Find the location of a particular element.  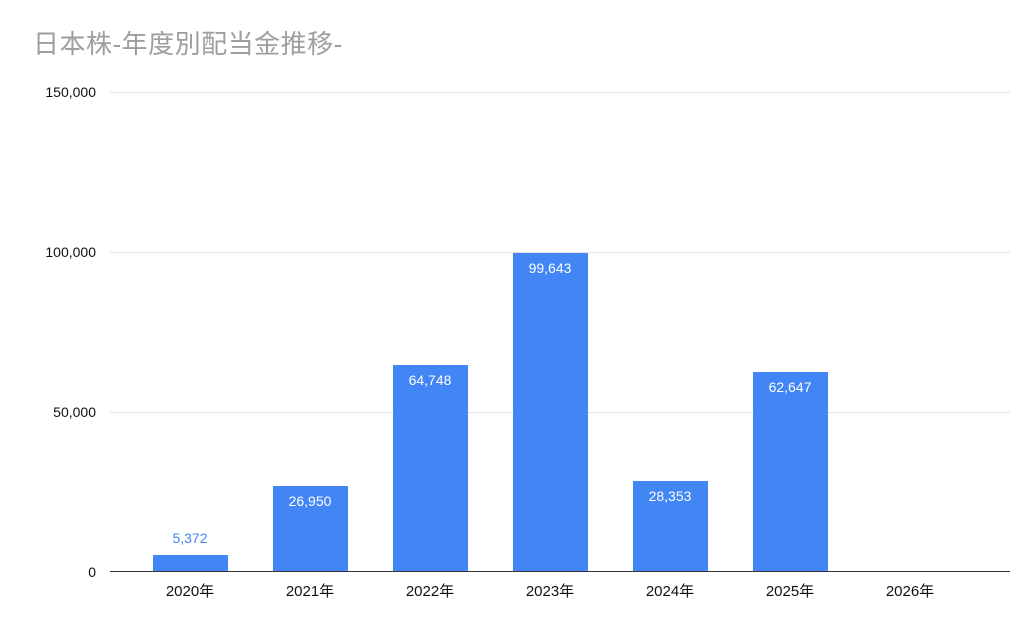

bar-value-label: 26,950 is located at coordinates (310, 500).